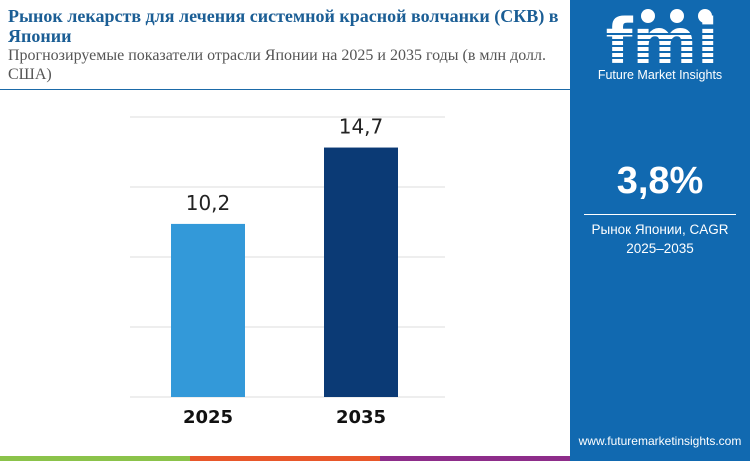  I want to click on color-strip-orange, so click(285, 458).